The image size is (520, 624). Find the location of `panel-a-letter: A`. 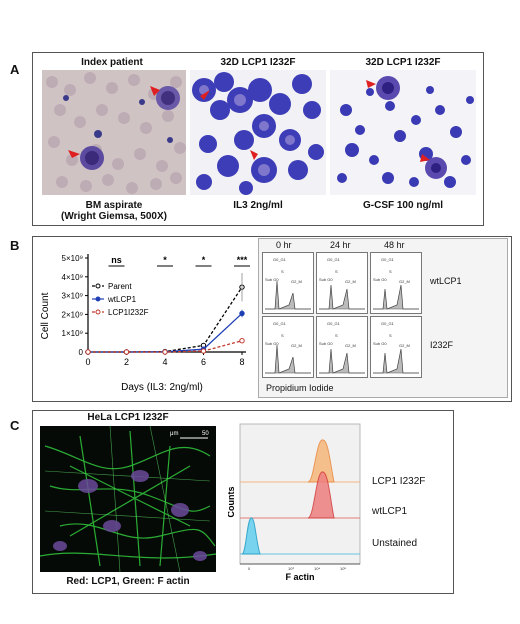

panel-a-letter: A is located at coordinates (15, 69).